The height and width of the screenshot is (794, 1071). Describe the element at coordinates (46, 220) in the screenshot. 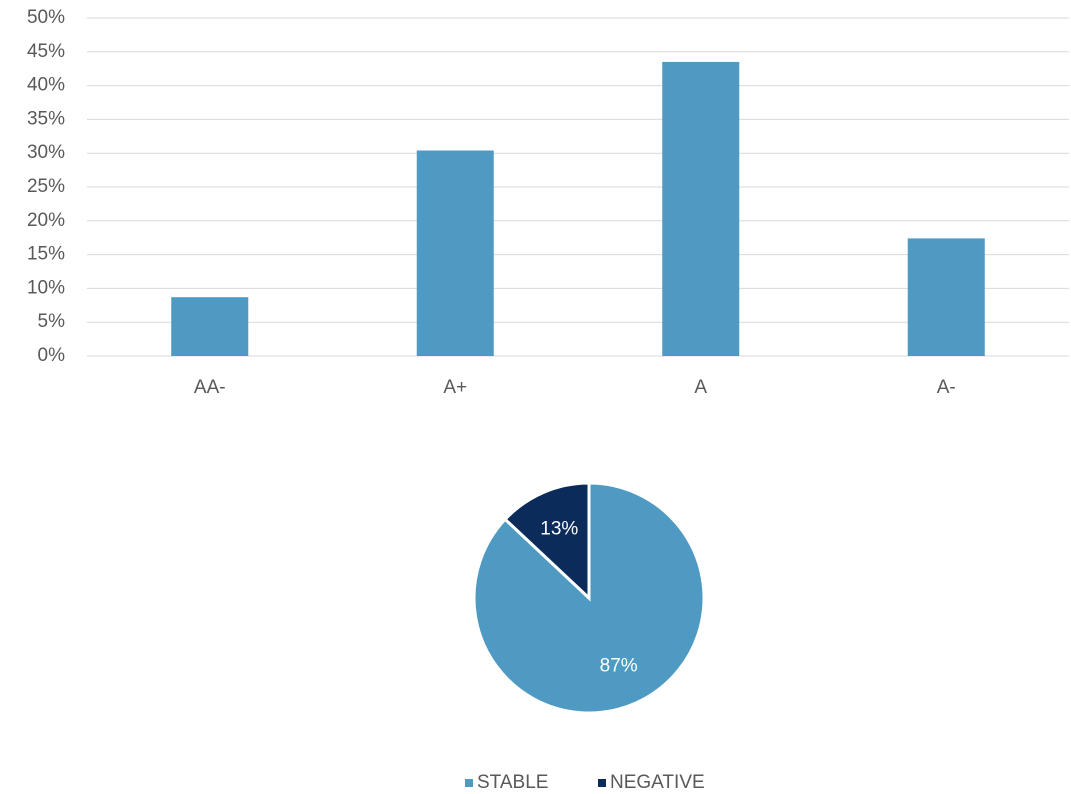

I see `y-tick-label: 20%` at that location.